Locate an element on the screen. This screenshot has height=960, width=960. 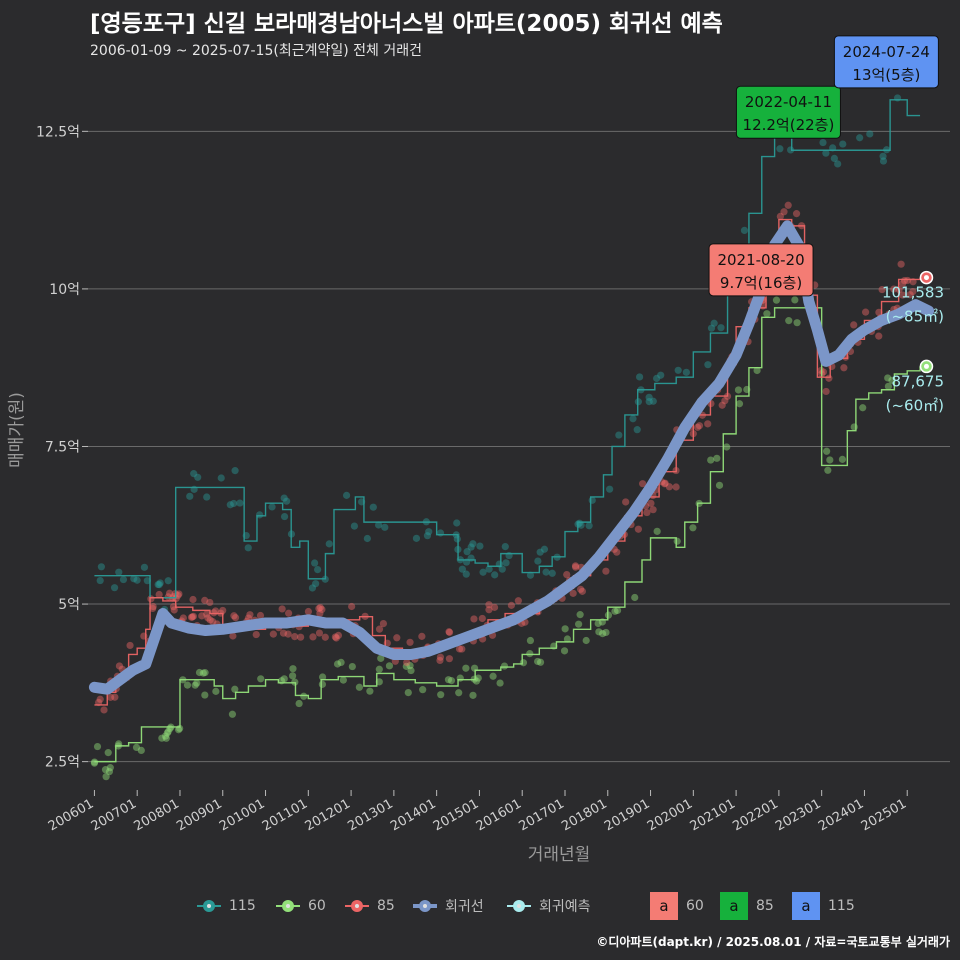
legend-item-115: 115 is located at coordinates (225, 906).